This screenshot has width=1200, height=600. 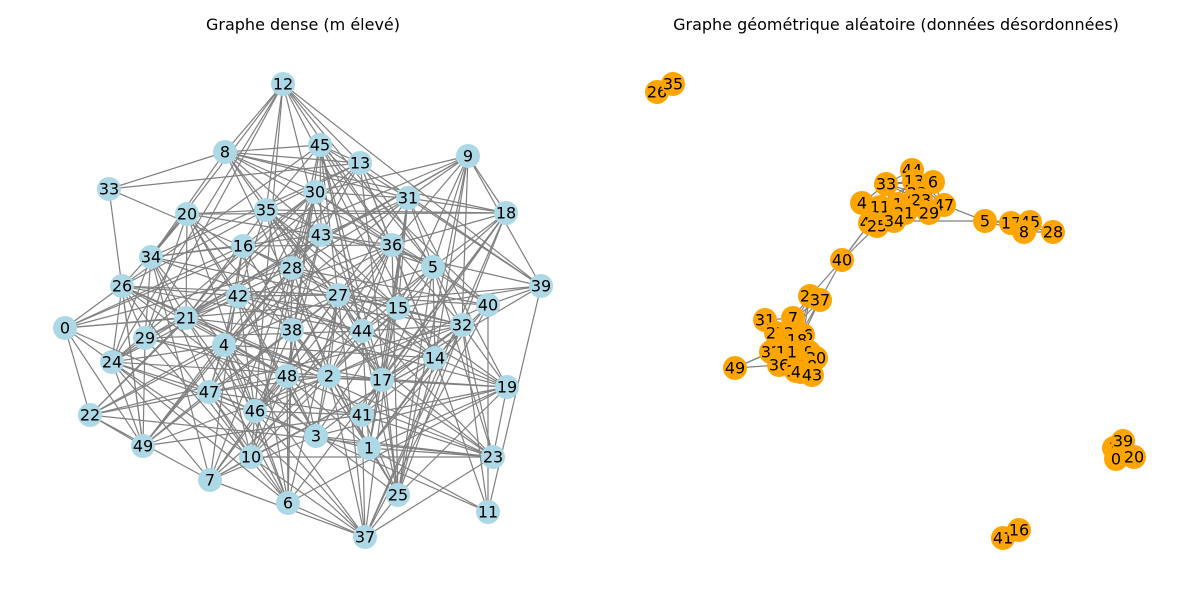 I want to click on dense-graph-node-label: 9, so click(x=468, y=156).